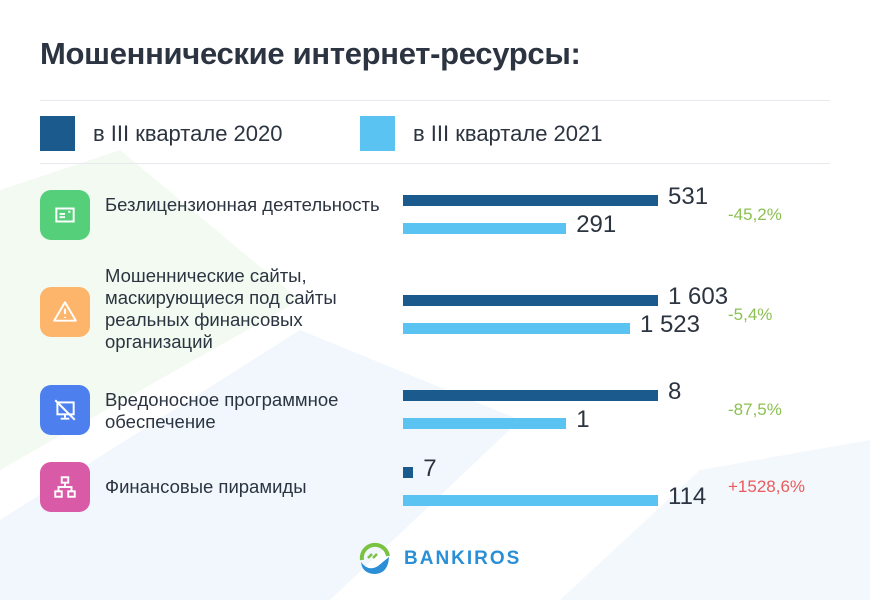 The image size is (870, 600). Describe the element at coordinates (675, 391) in the screenshot. I see `value-label-2020: 8` at that location.